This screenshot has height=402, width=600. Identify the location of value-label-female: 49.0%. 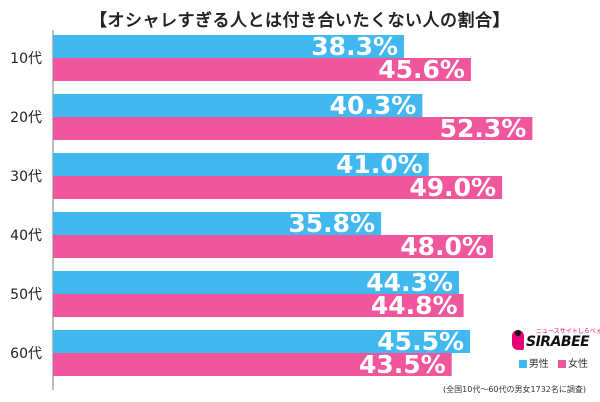
(452, 187).